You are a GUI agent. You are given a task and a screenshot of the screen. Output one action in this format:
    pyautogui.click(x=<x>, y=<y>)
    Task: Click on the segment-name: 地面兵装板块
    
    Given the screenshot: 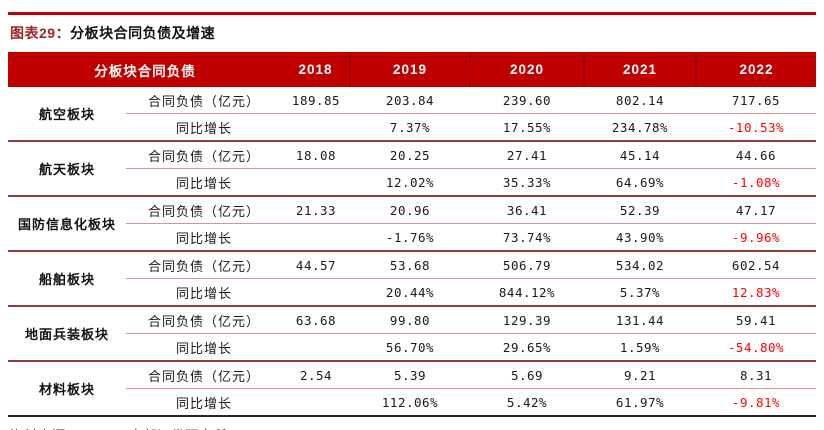 What is the action you would take?
    pyautogui.click(x=67, y=333)
    